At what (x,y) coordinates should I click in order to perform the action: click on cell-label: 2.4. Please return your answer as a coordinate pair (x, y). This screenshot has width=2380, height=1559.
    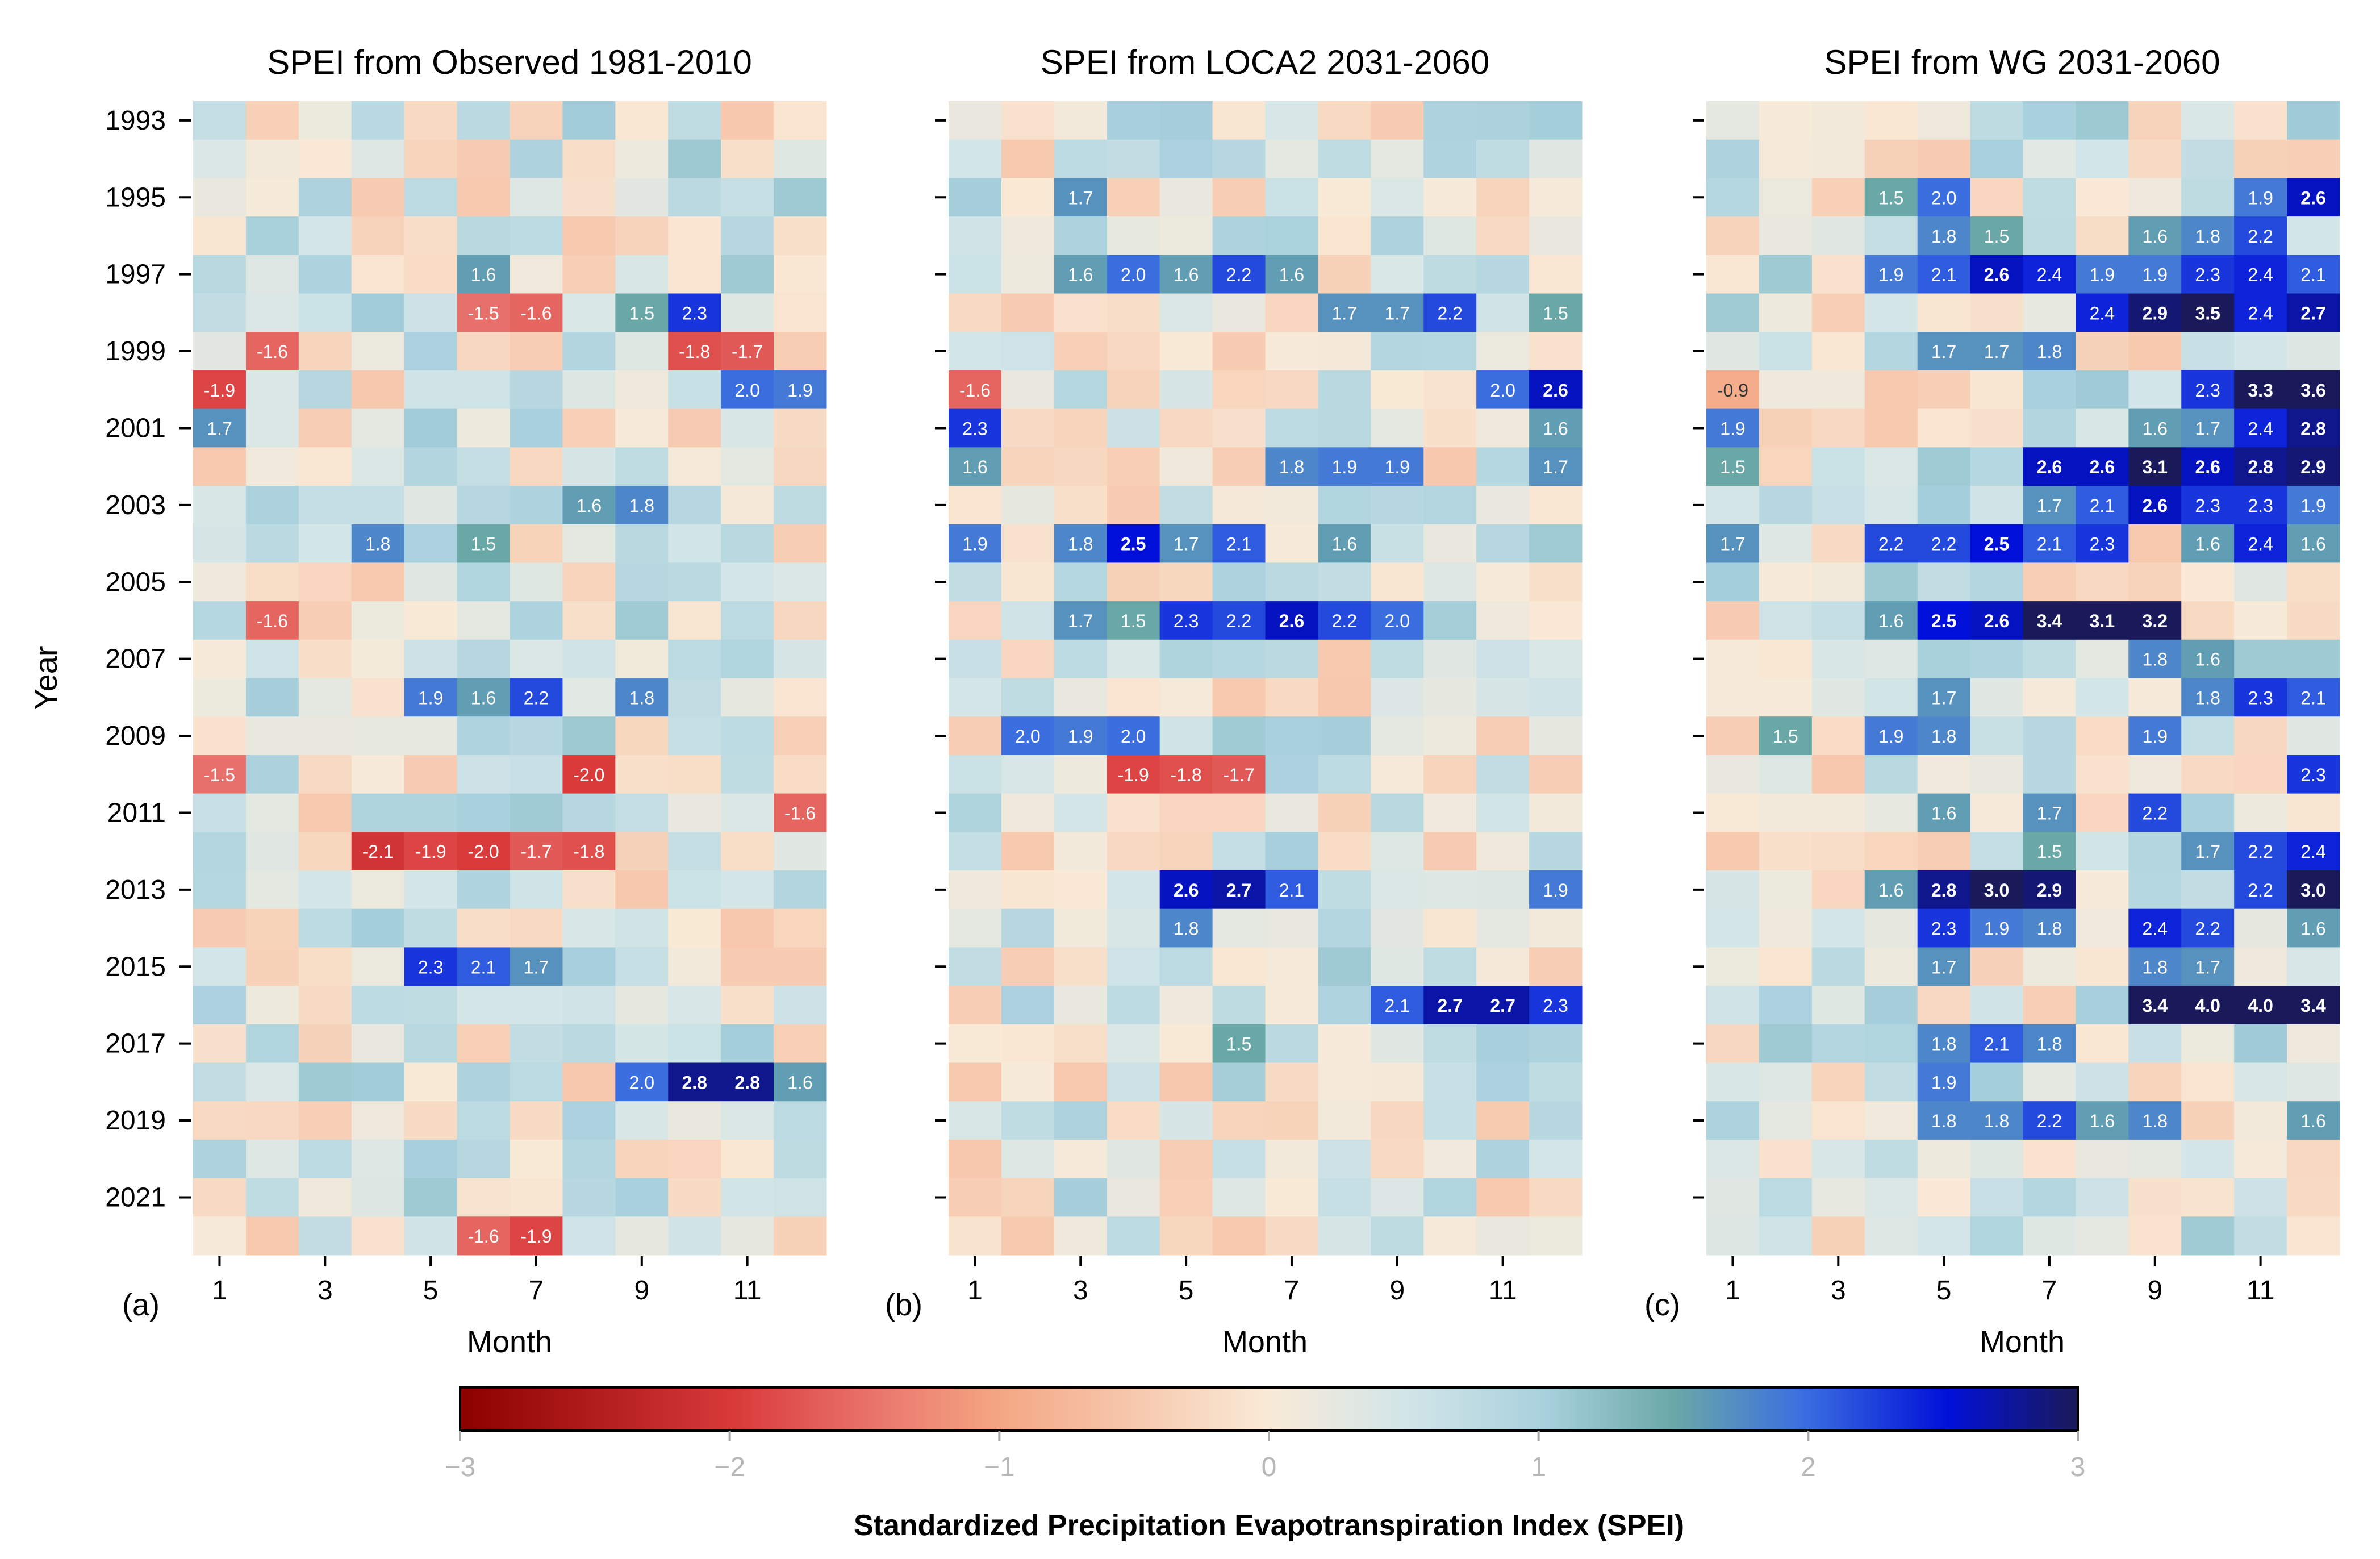
    Looking at the image, I should click on (2049, 275).